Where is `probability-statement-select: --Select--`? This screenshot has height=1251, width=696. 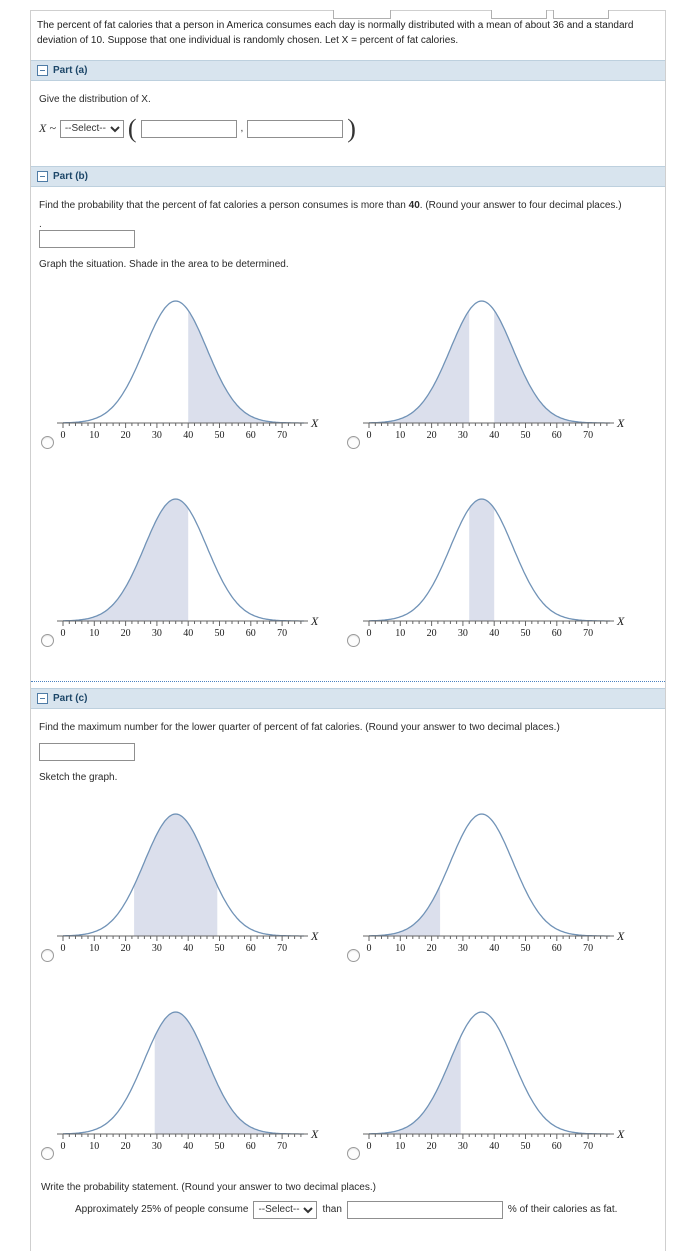 probability-statement-select: --Select-- is located at coordinates (285, 1209).